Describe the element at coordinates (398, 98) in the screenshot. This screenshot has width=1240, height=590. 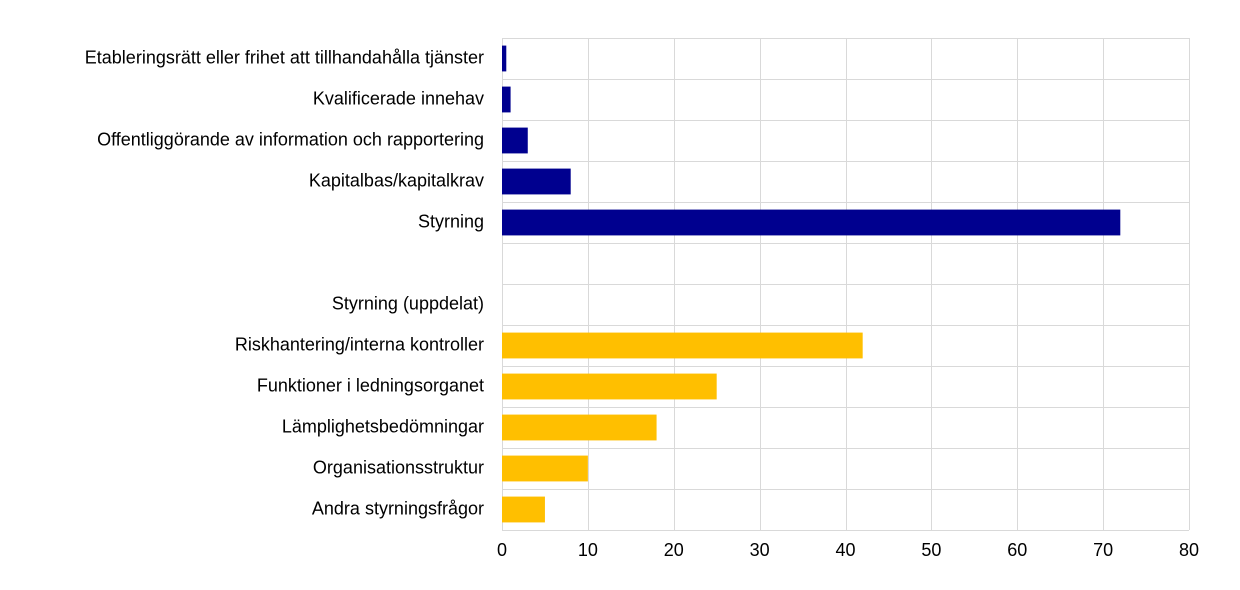
I see `category-label: Kvalificerade innehav` at that location.